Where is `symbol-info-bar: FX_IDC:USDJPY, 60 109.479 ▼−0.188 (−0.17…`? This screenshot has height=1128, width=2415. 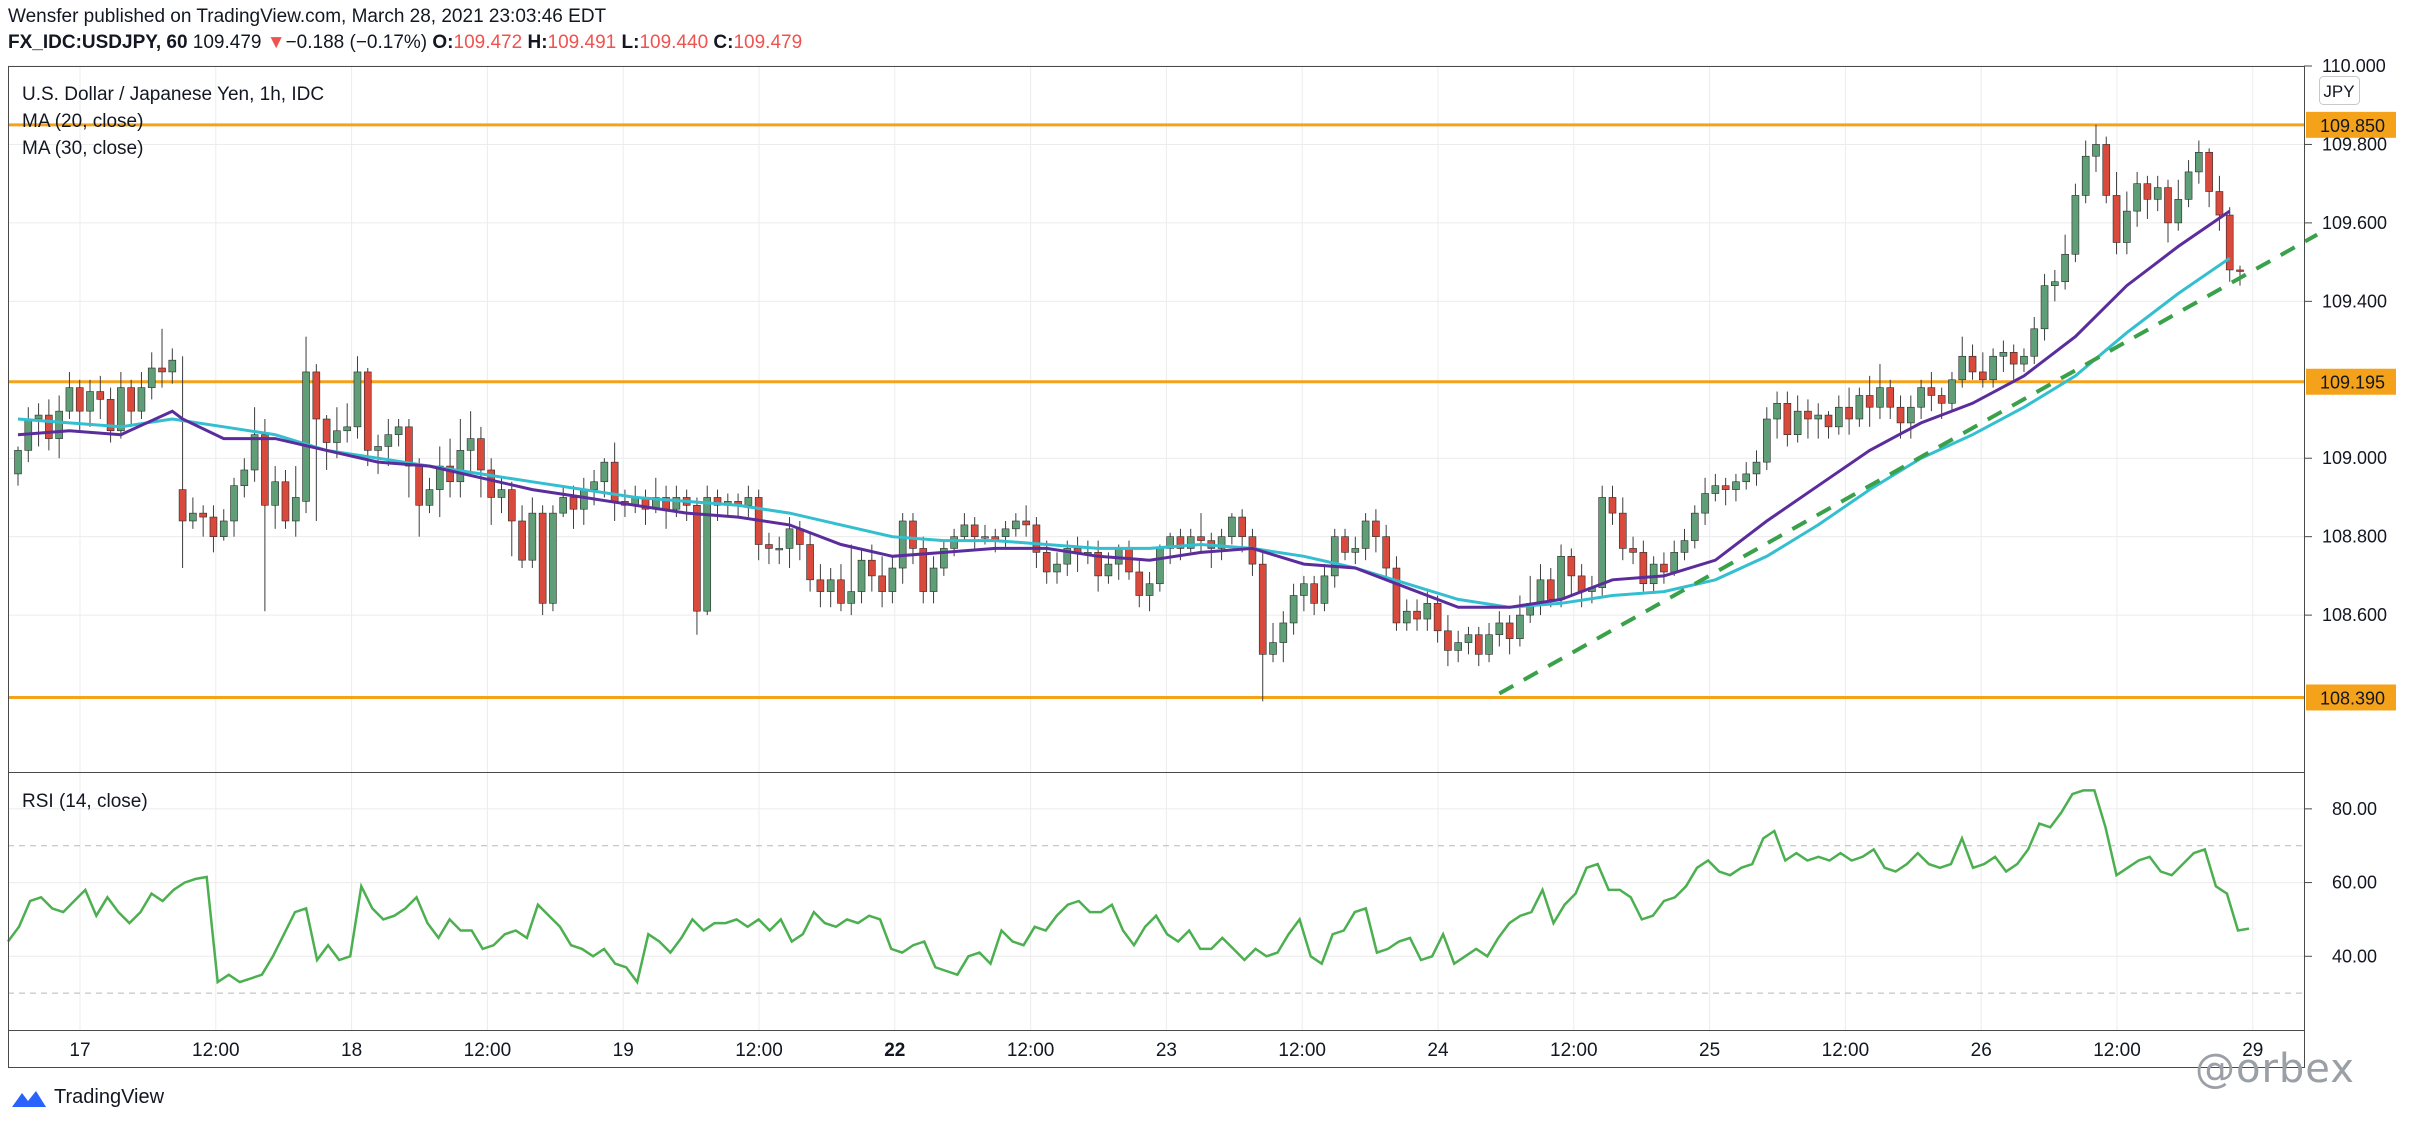 symbol-info-bar: FX_IDC:USDJPY, 60 109.479 ▼−0.188 (−0.17… is located at coordinates (405, 43).